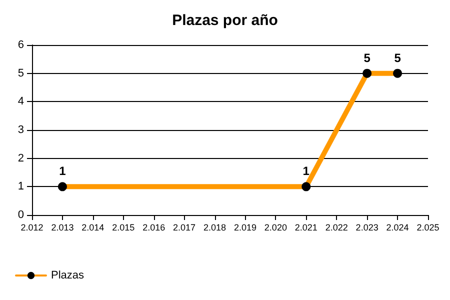 This screenshot has height=300, width=450. I want to click on x-tick-label: 2.019, so click(245, 227).